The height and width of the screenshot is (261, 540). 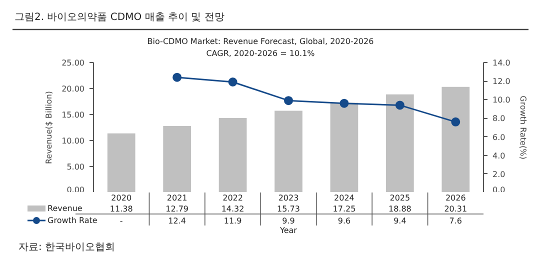 What do you see at coordinates (232, 209) in the screenshot?
I see `data-label: 14.32` at bounding box center [232, 209].